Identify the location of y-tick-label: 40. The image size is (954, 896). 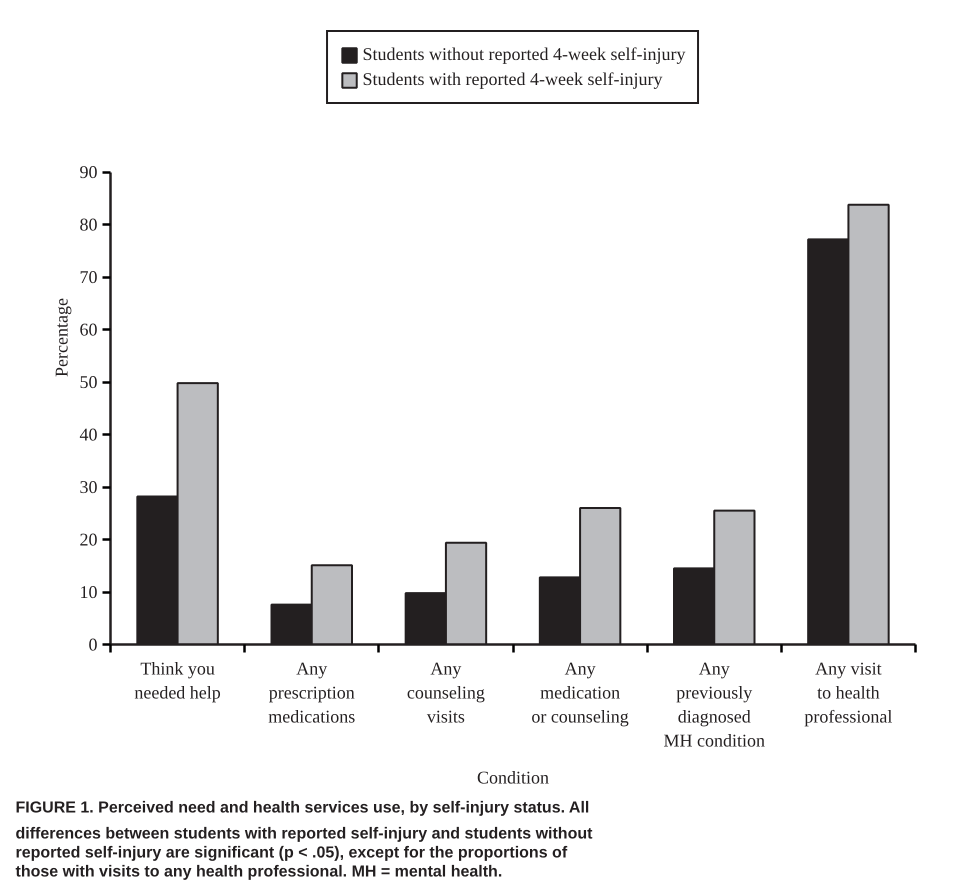
(89, 434).